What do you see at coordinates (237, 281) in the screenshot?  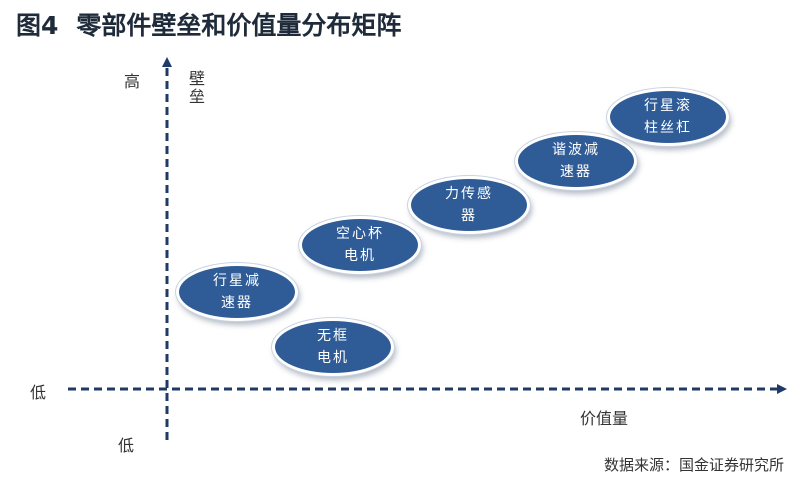 I see `node-label-line1: 行星减` at bounding box center [237, 281].